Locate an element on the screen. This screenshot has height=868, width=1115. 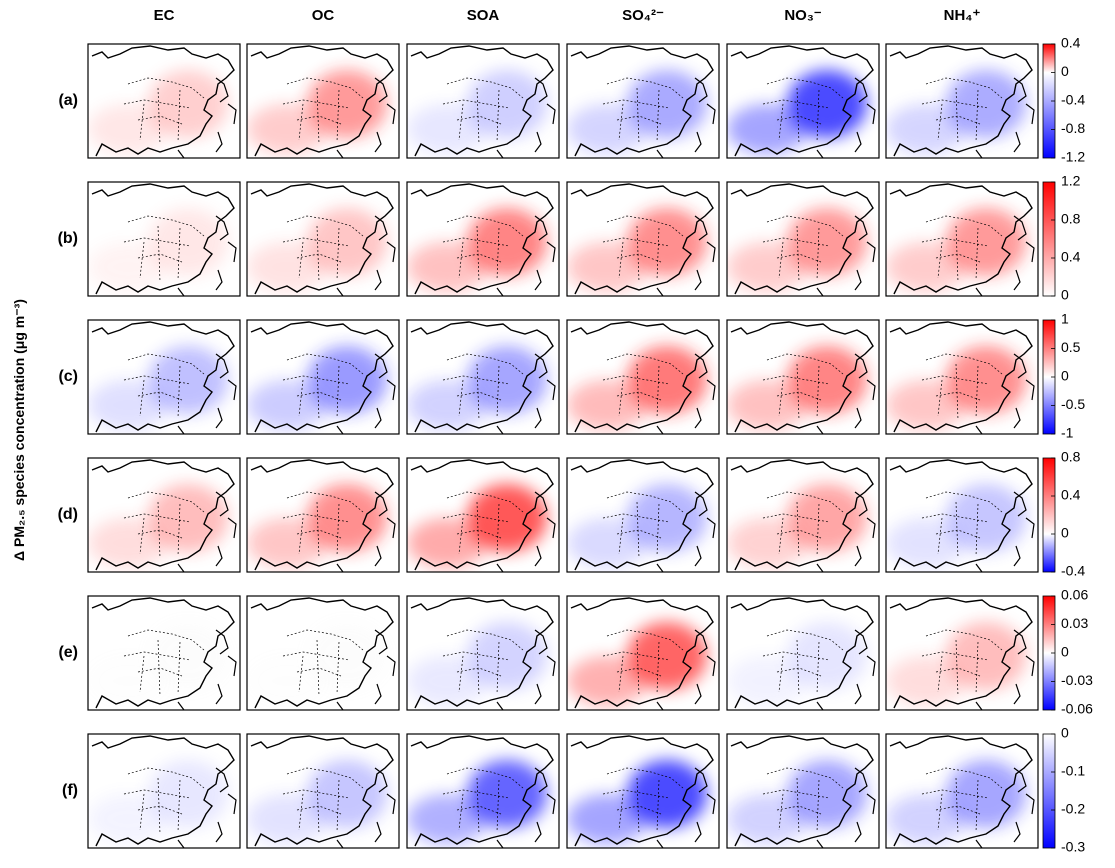
column-header: NO₃⁻ is located at coordinates (802, 15).